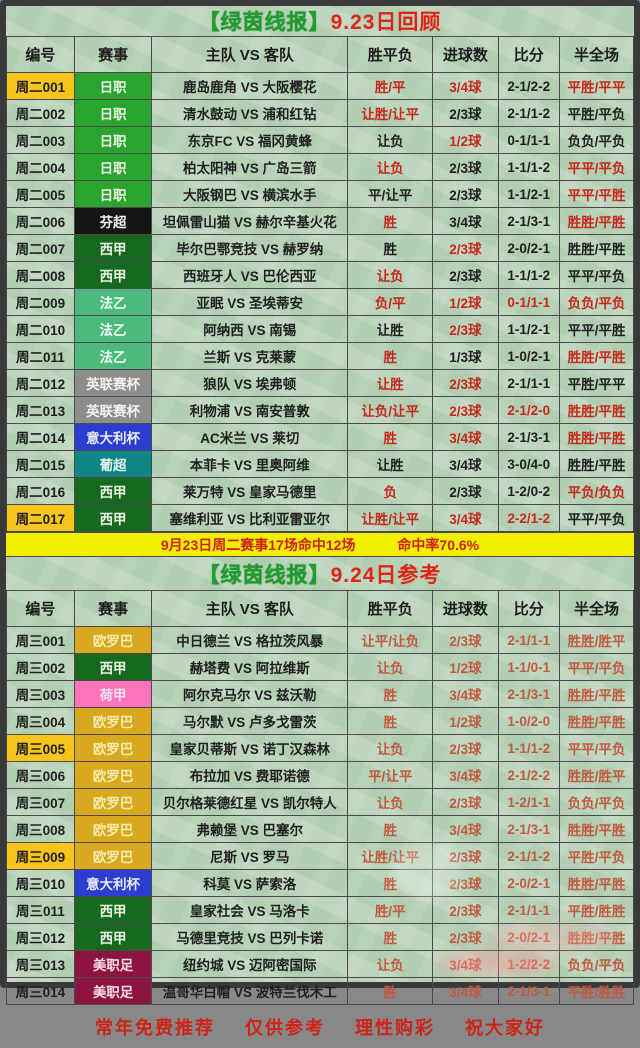  What do you see at coordinates (320, 437) in the screenshot?
I see `match-row: 周二014 意大利杯 AC米兰 VS 莱切胜 3/4球 2-1/3-1 胜胜/平胜` at bounding box center [320, 437].